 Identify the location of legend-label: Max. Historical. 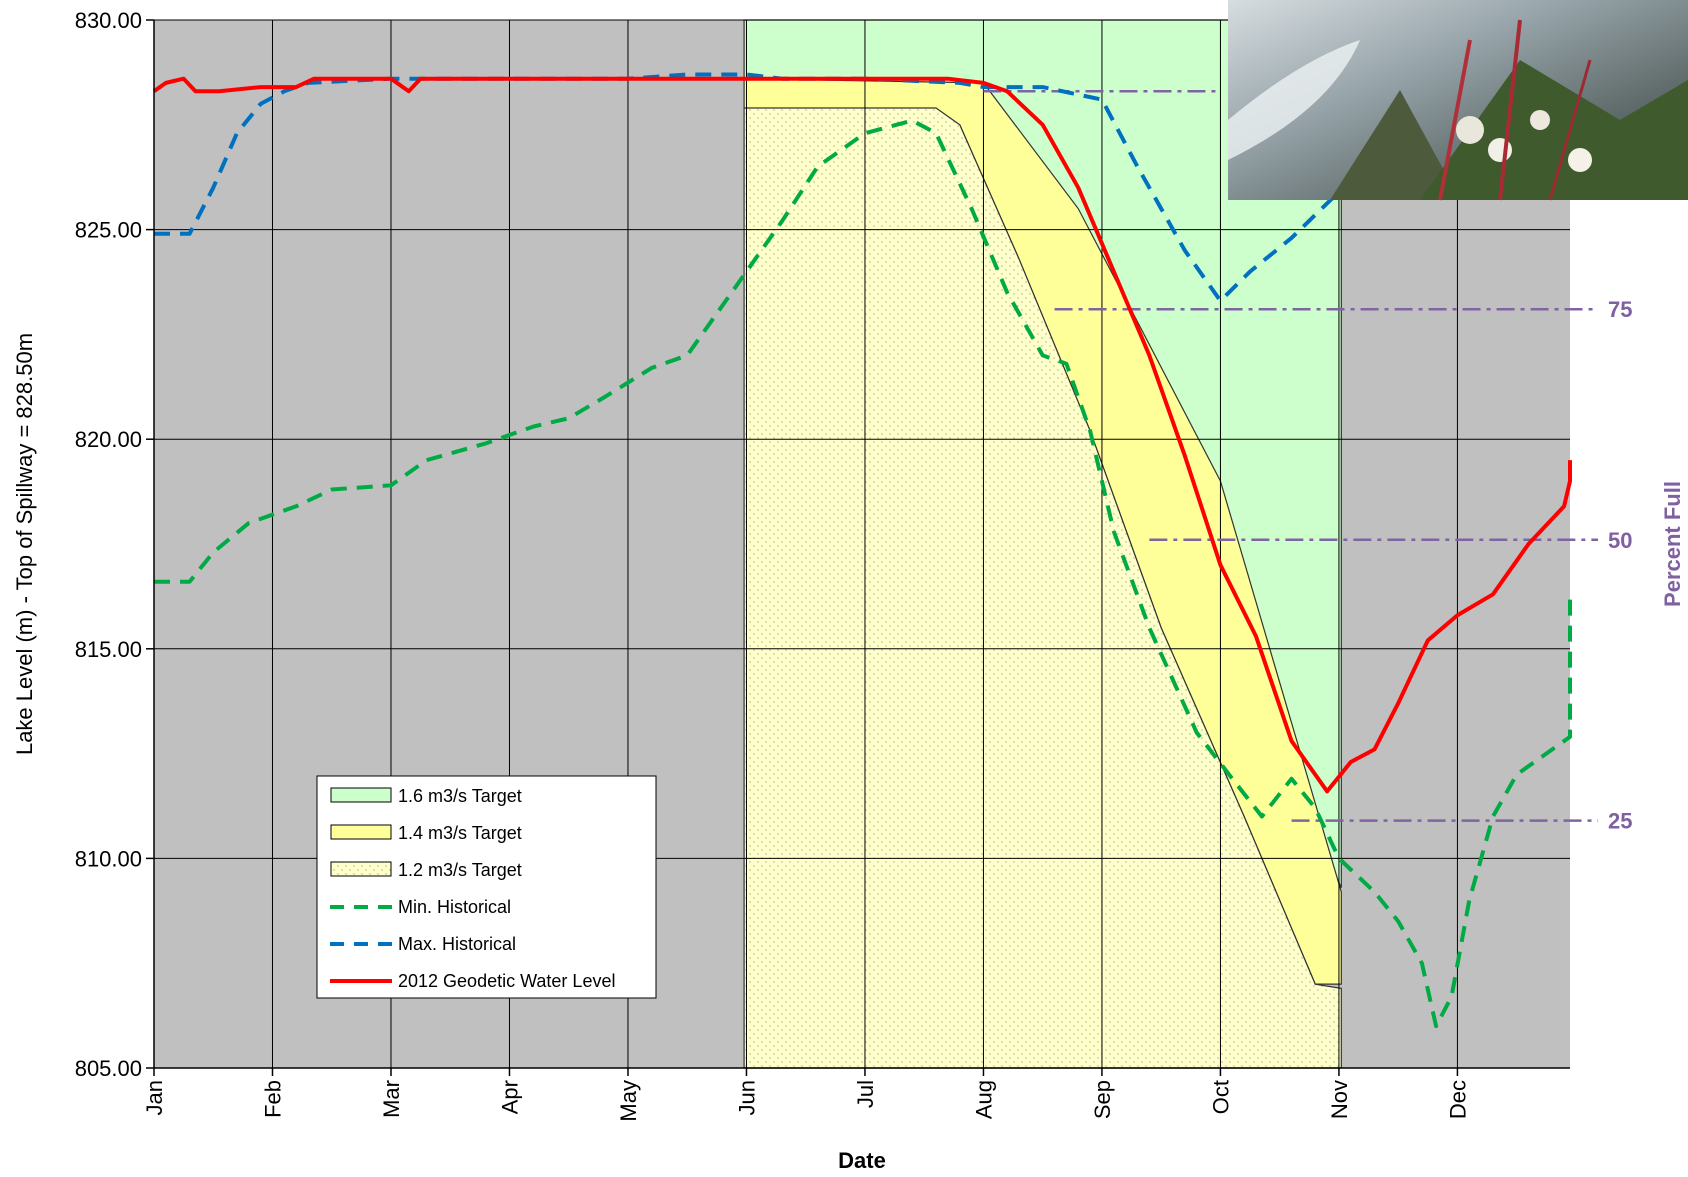
(457, 944).